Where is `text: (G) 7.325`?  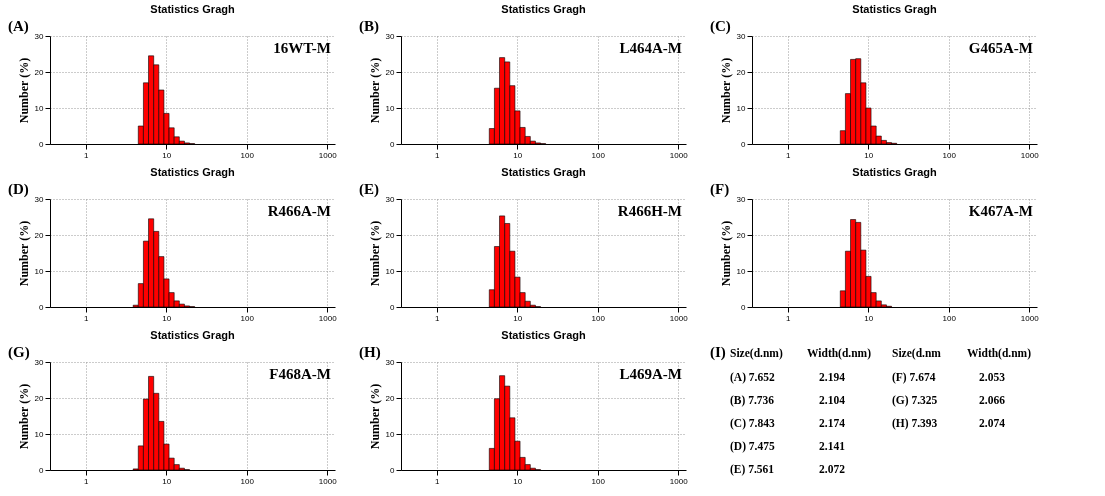
text: (G) 7.325 is located at coordinates (915, 400).